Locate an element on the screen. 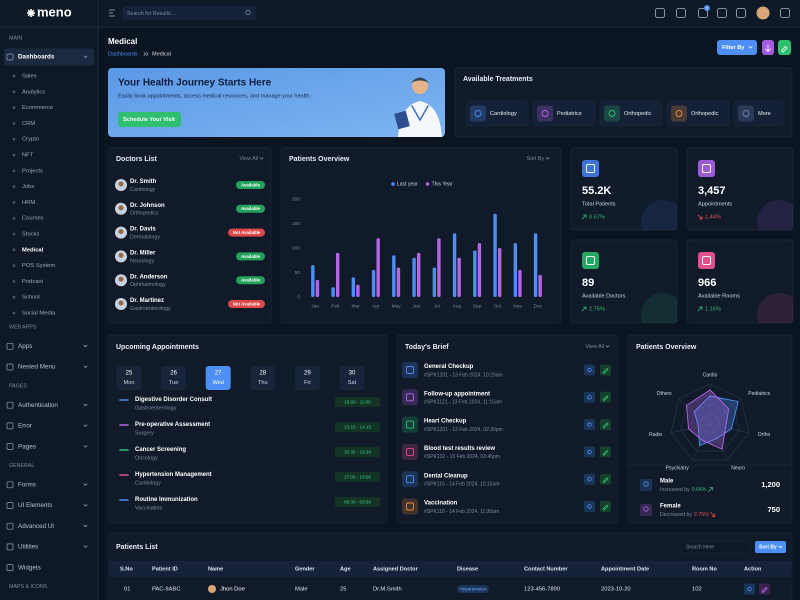  filter-button is located at coordinates (737, 47).